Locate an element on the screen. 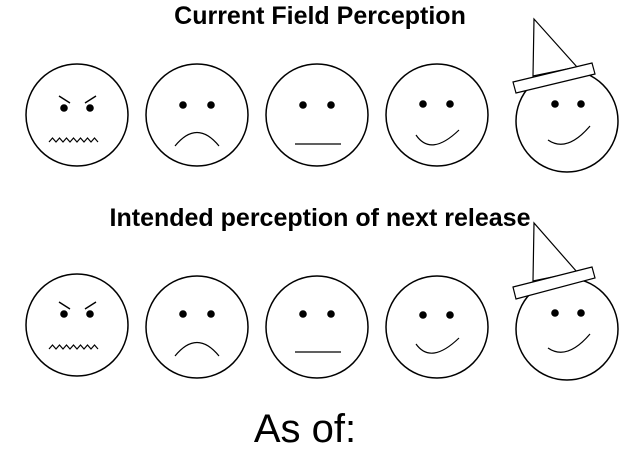 Image resolution: width=640 pixels, height=470 pixels. current-perception-title: Current Field Perception is located at coordinates (320, 16).